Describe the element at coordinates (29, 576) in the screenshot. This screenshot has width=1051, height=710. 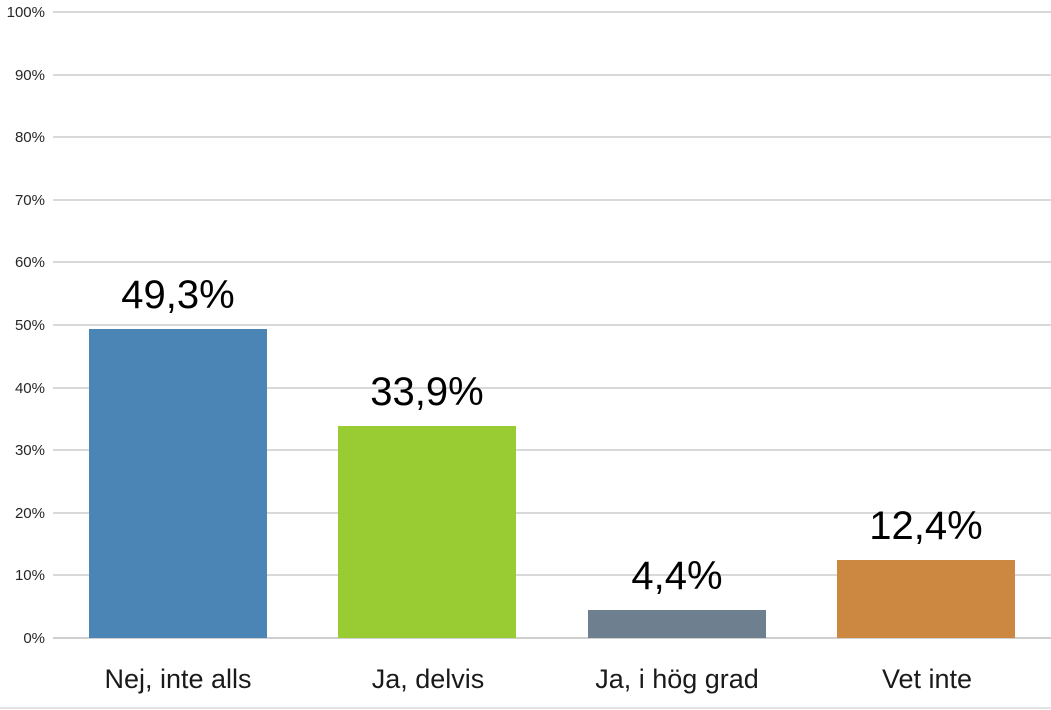
I see `y-tick-label-10%: 10%` at that location.